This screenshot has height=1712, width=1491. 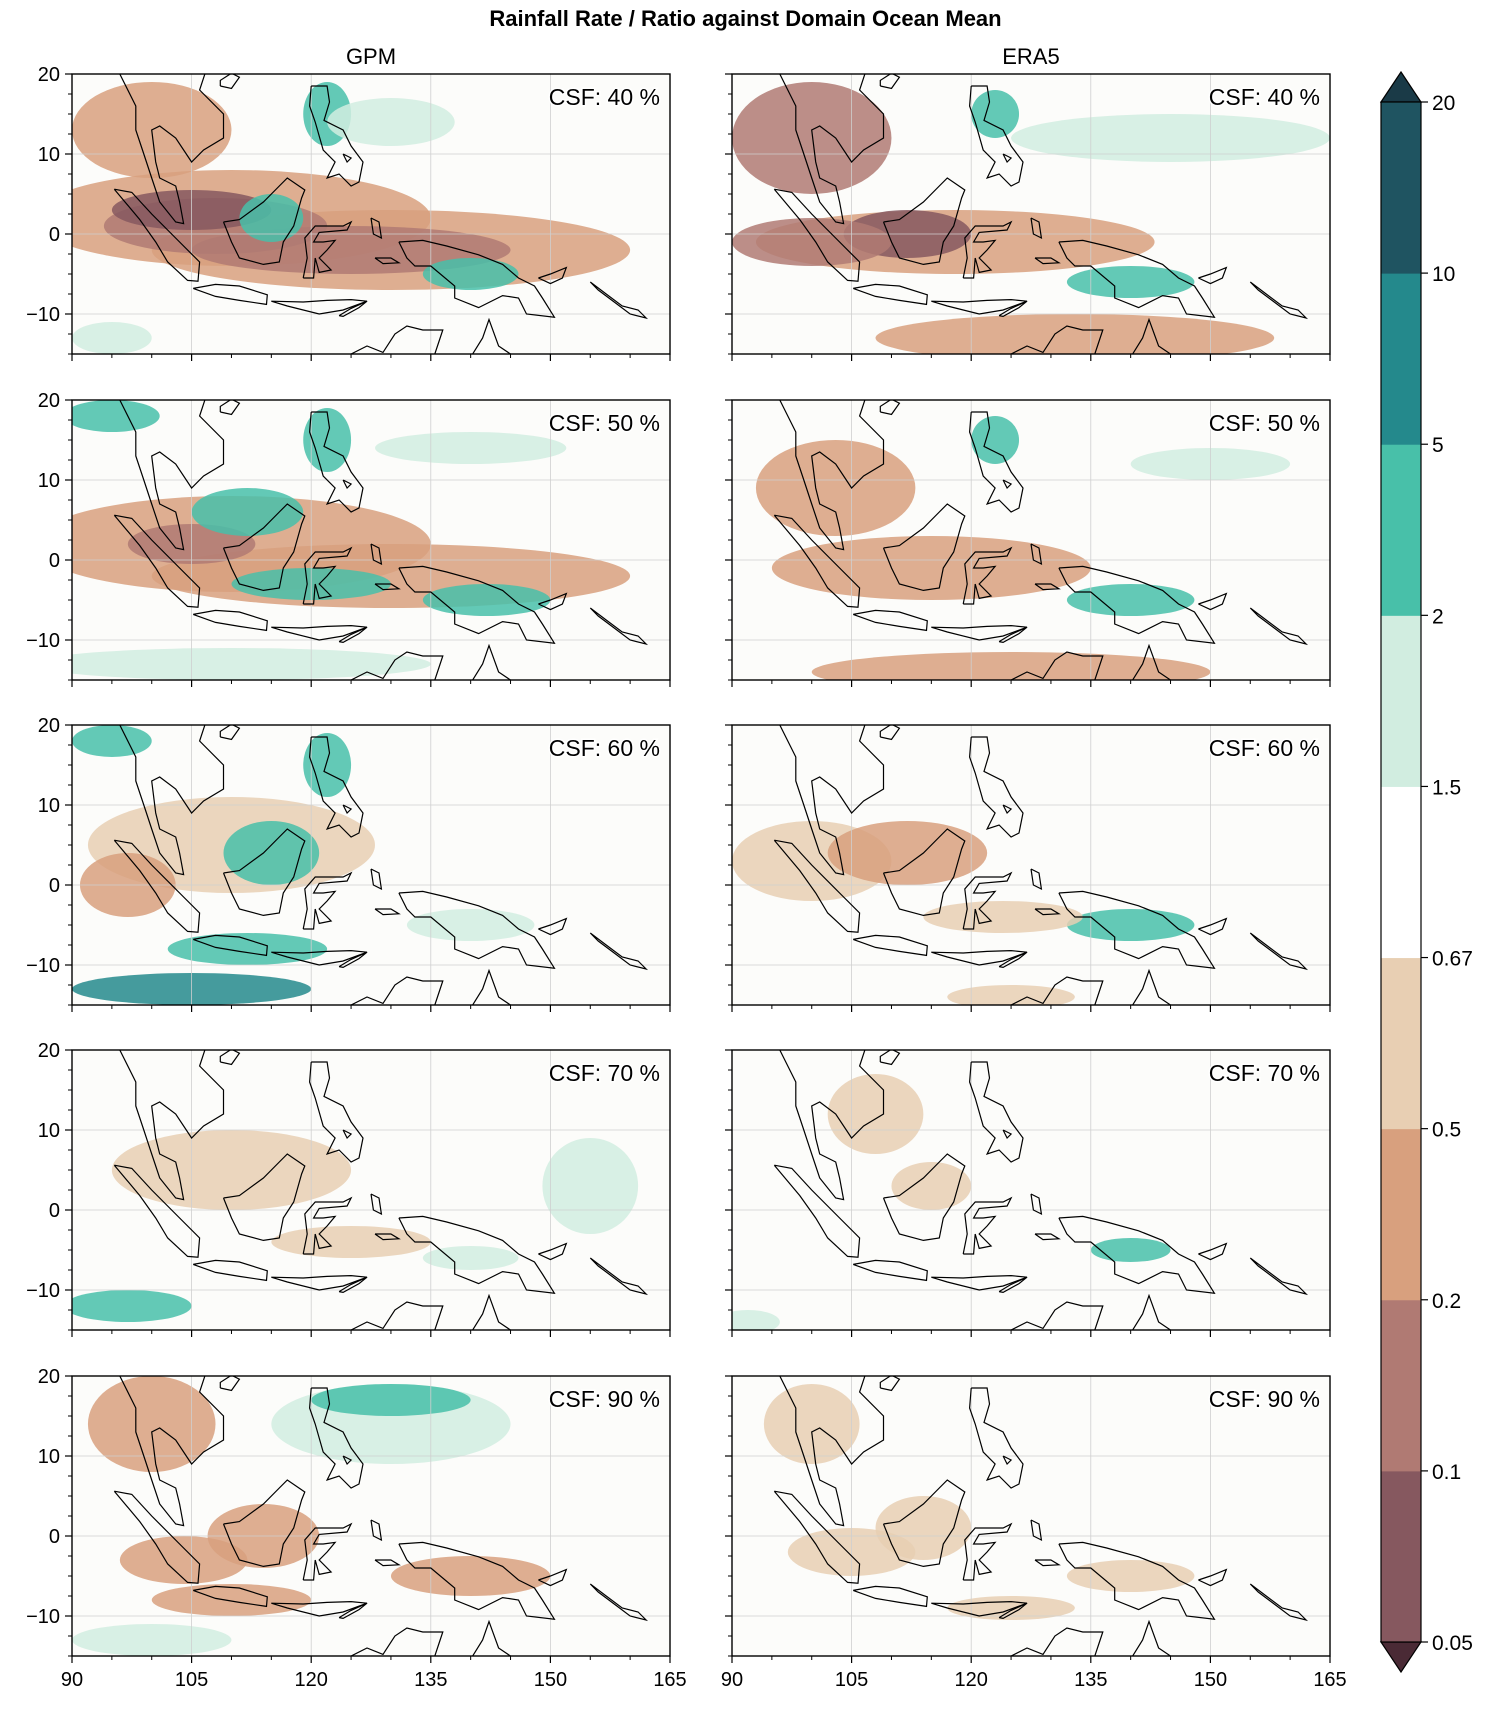 I want to click on panel-csf-label: CSF: 60 %, so click(x=1264, y=748).